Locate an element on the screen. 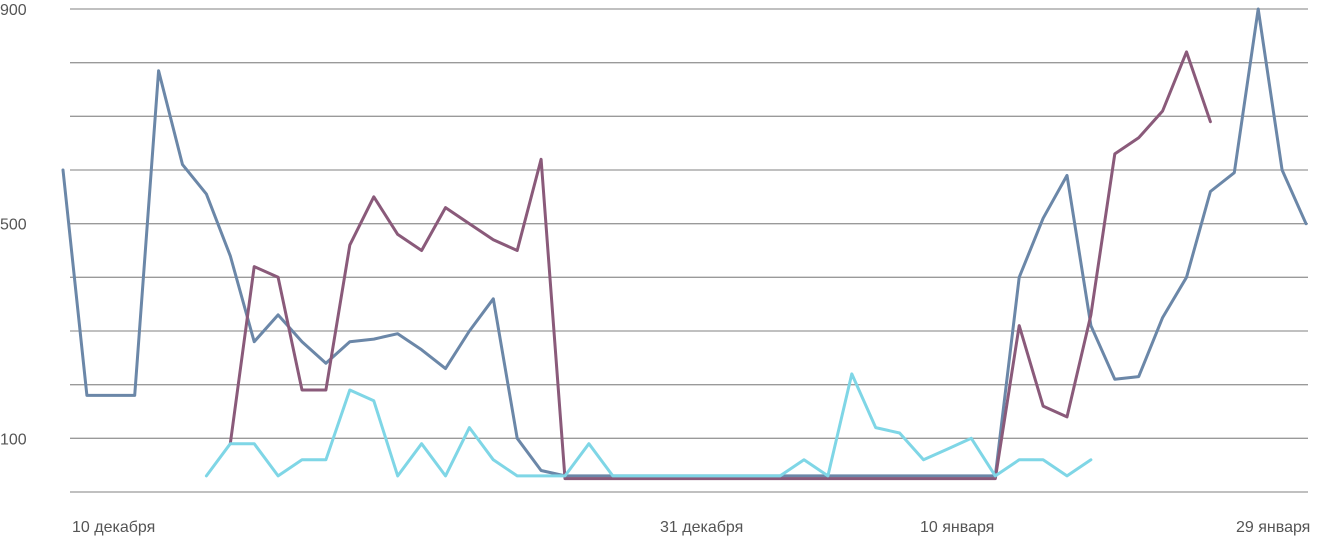 Image resolution: width=1340 pixels, height=537 pixels. y-axis-labels: 900 500 100 is located at coordinates (13, 225).